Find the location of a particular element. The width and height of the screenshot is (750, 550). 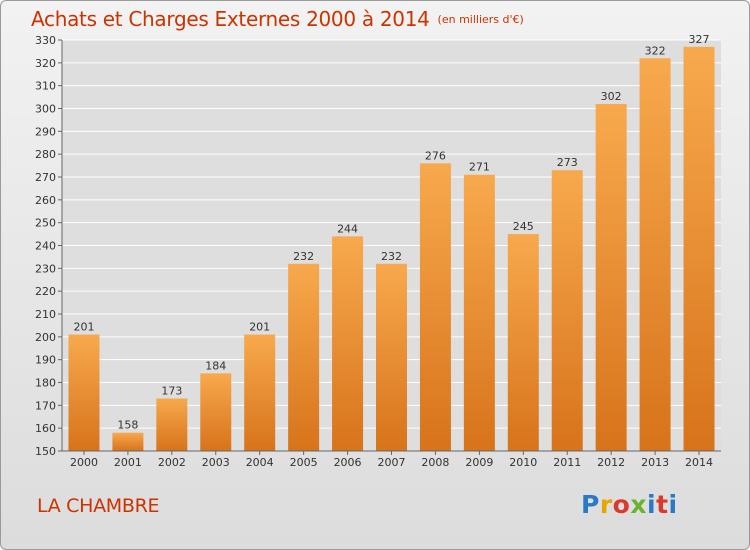

y-tick-label: 270 is located at coordinates (45, 177).